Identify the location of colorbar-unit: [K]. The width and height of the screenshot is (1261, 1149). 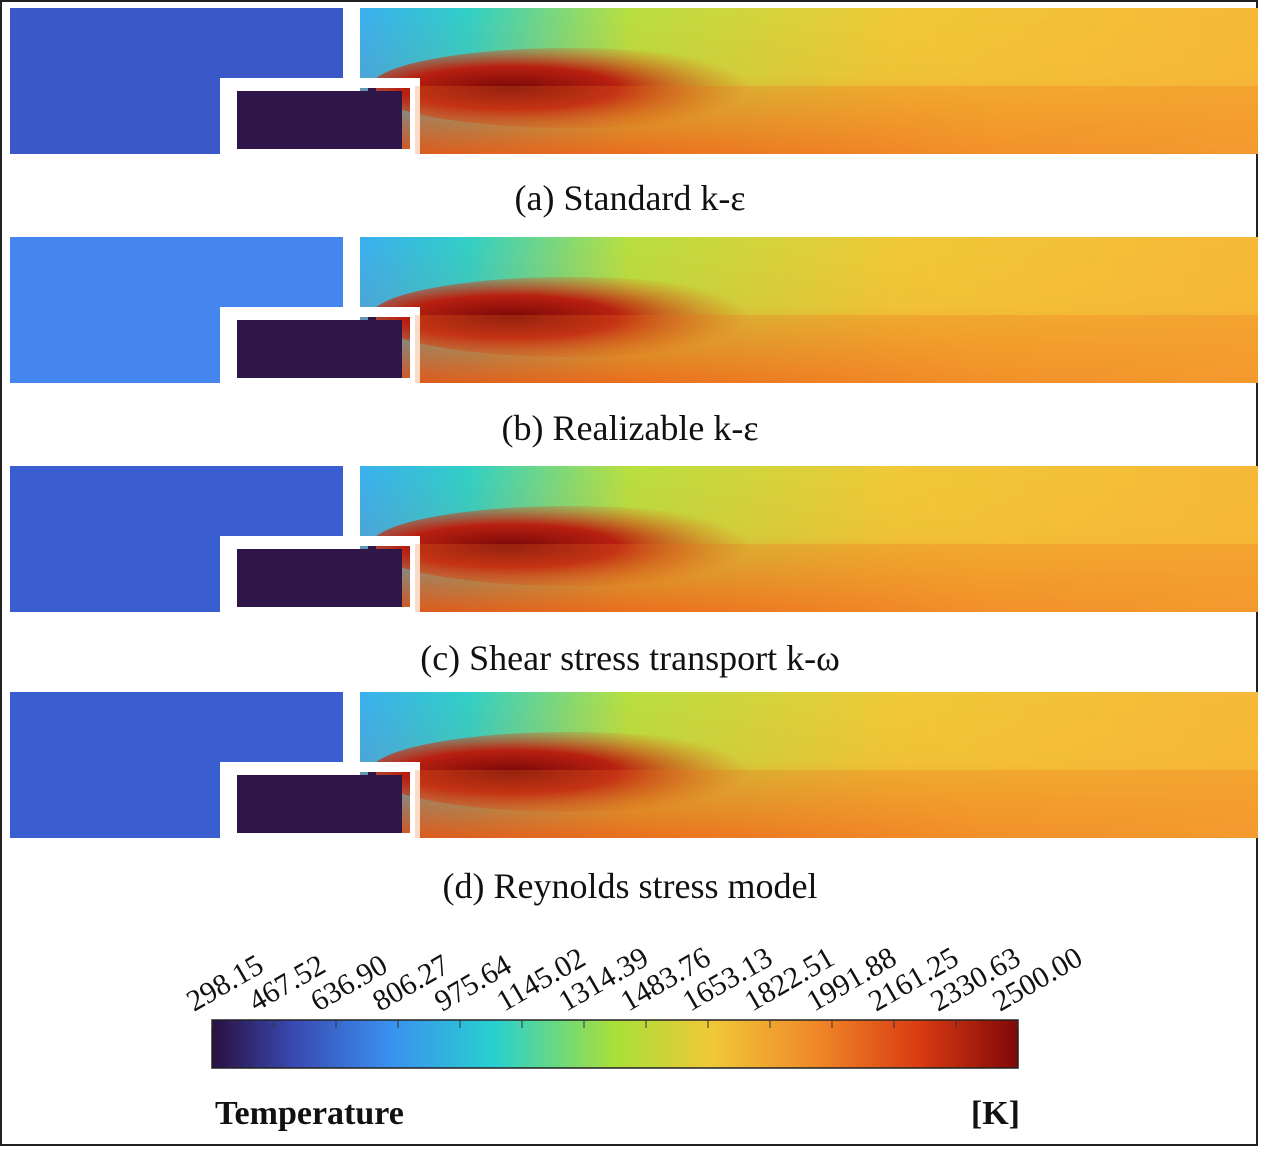
(995, 1113).